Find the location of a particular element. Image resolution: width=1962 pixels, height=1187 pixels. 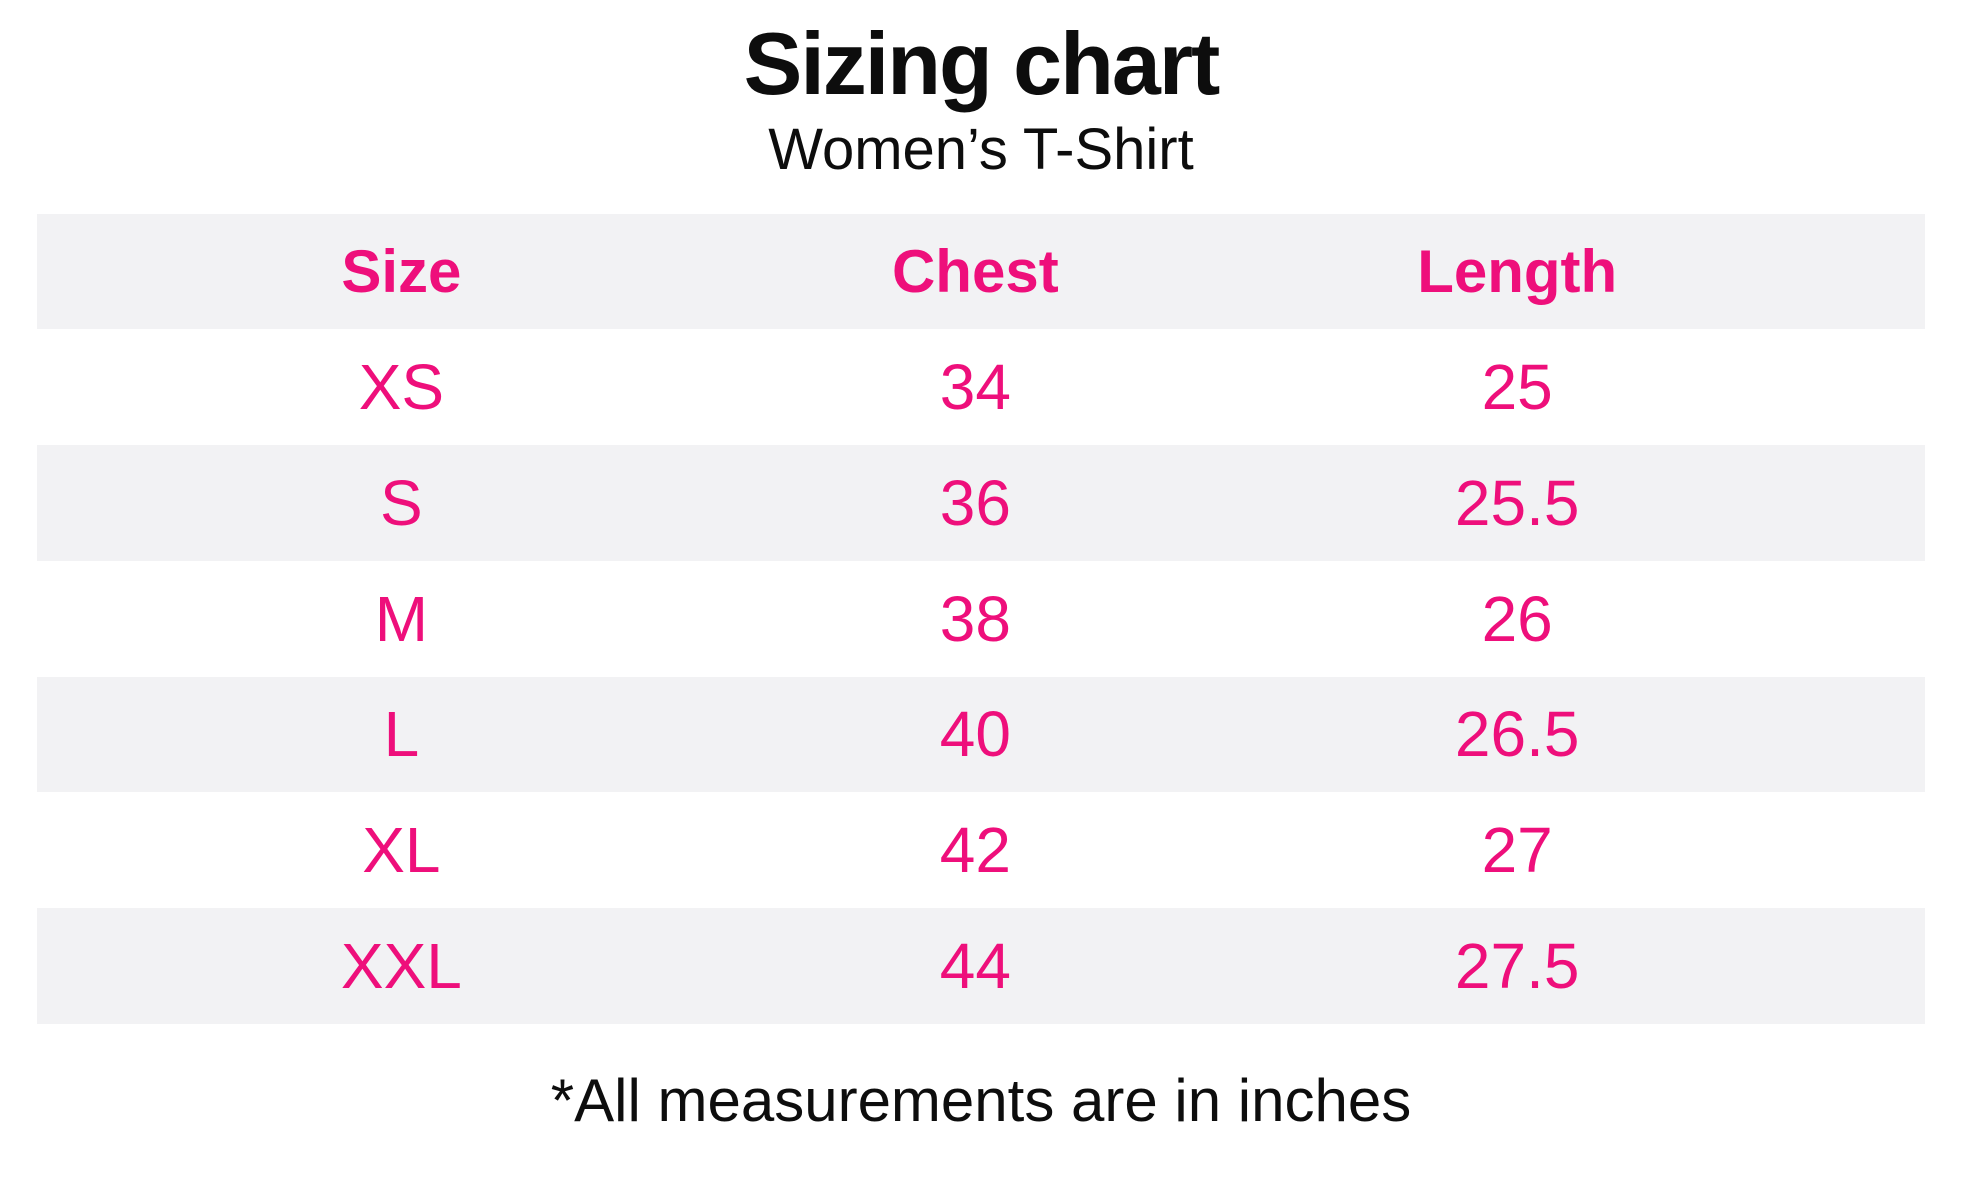

page-title: Sizing chart is located at coordinates (982, 63).